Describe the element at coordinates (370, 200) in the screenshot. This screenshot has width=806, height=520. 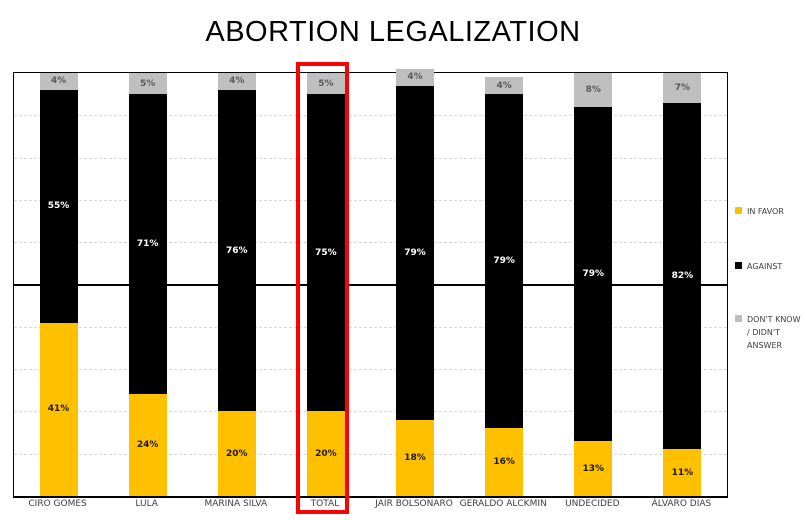
I see `gridline-70pct` at that location.